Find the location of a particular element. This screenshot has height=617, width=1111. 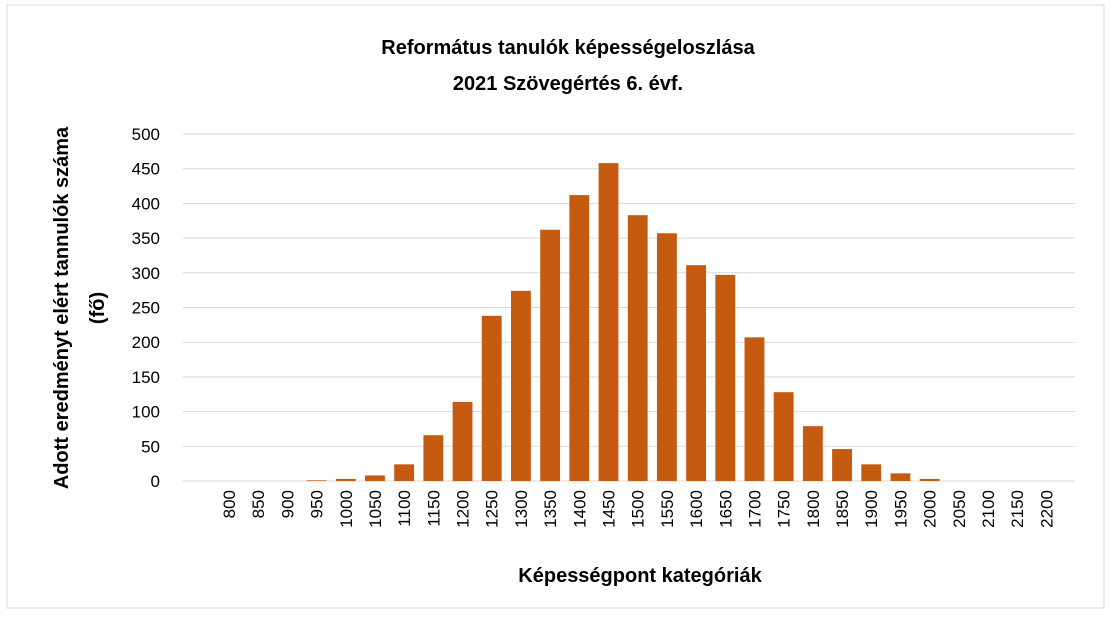

x-tick-label: 1450 is located at coordinates (609, 509).